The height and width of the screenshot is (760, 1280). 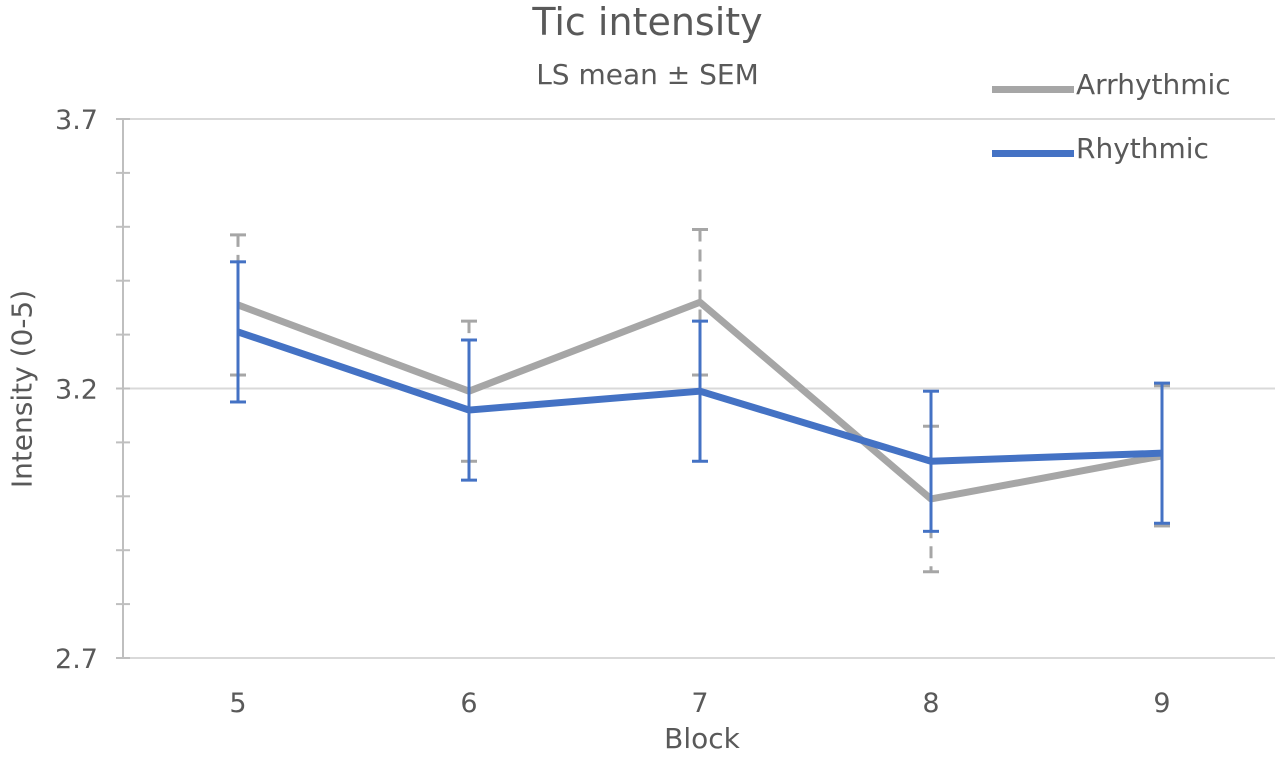 I want to click on legend-item-arrhythmic: Arrhythmic, so click(x=1120, y=88).